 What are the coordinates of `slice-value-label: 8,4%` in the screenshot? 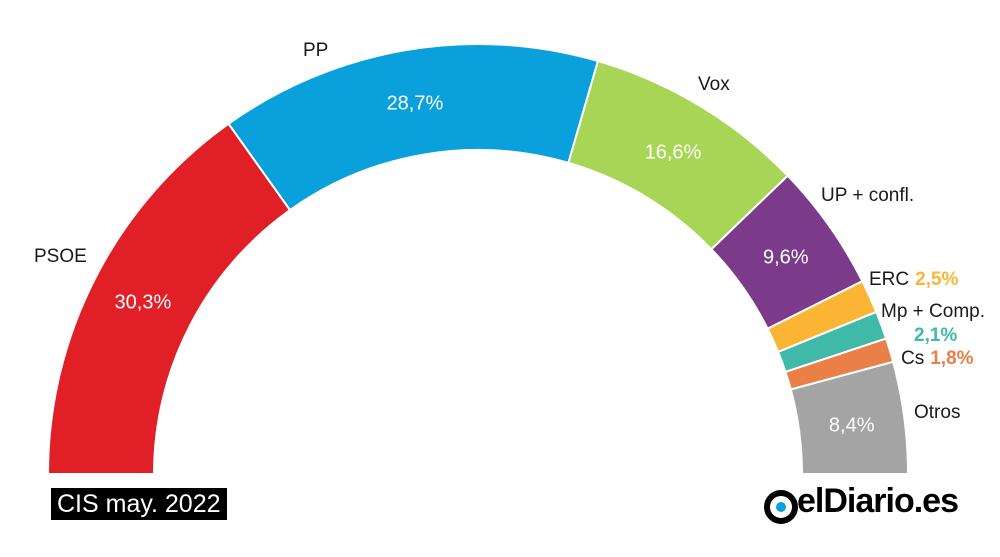 It's located at (852, 425).